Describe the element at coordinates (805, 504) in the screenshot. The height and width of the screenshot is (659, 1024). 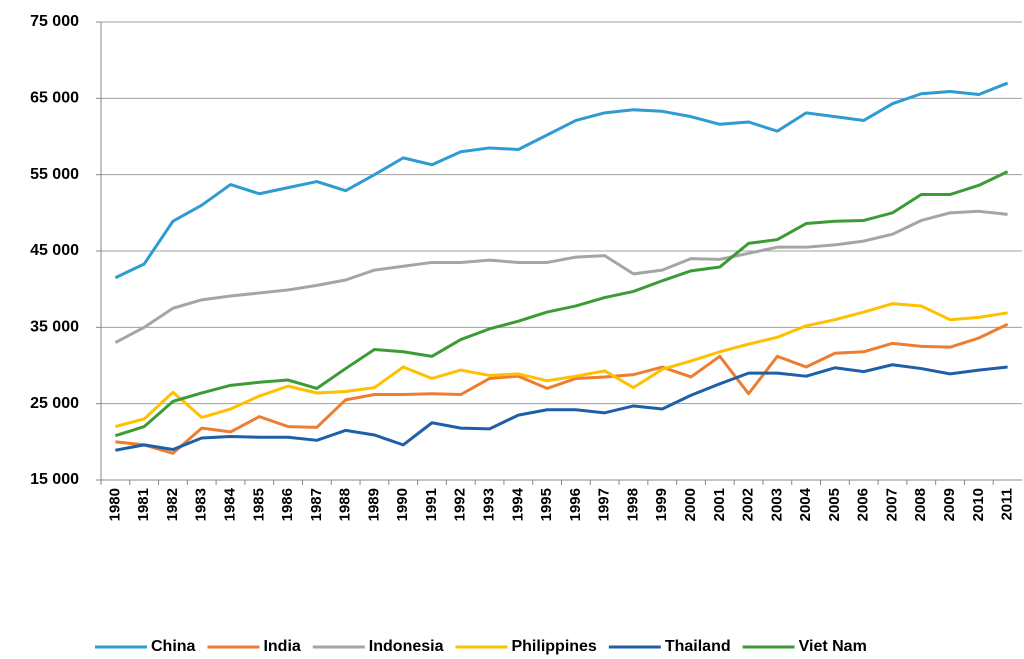
I see `x-tick-label: 2004` at that location.